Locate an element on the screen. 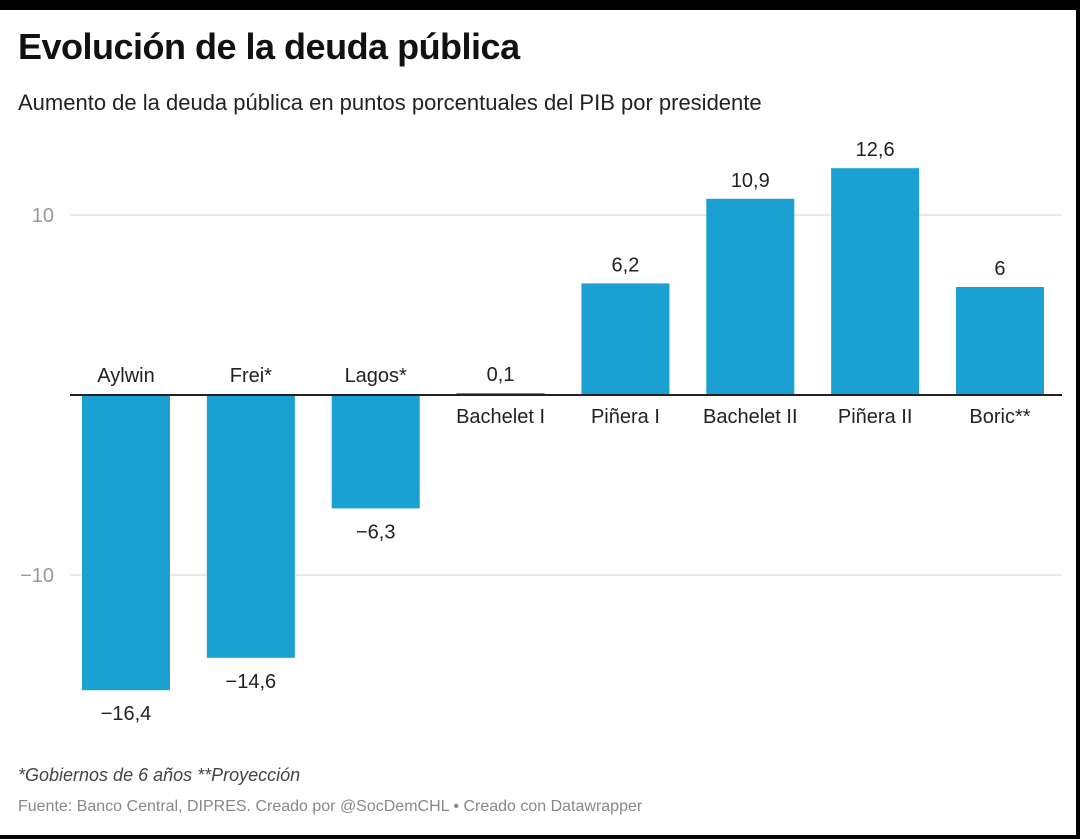 The width and height of the screenshot is (1080, 839). y-tick-label-1: −10 is located at coordinates (37, 576).